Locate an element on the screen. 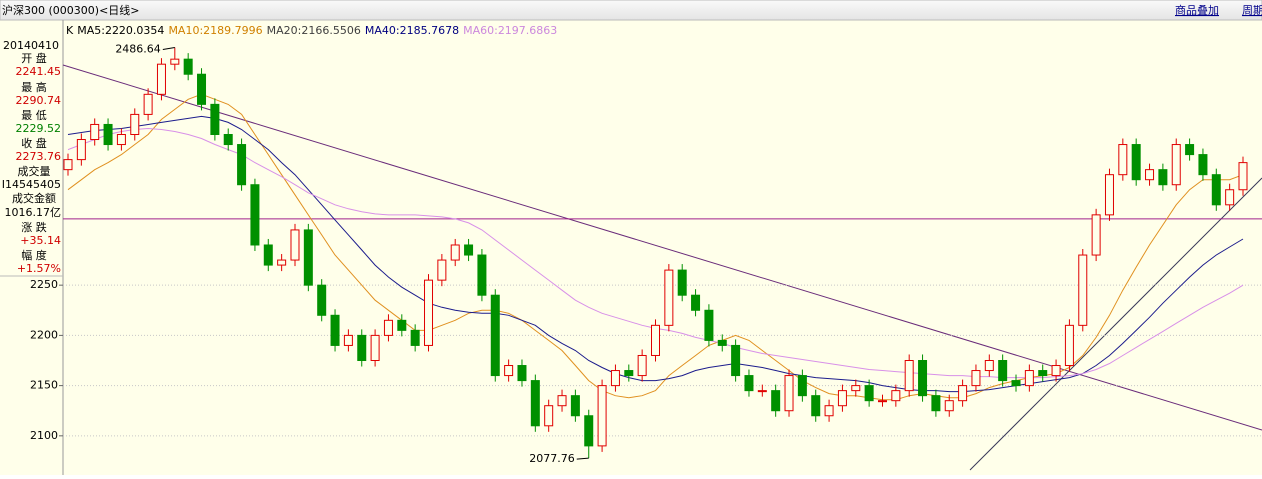  indicator-label: K is located at coordinates (70, 30).